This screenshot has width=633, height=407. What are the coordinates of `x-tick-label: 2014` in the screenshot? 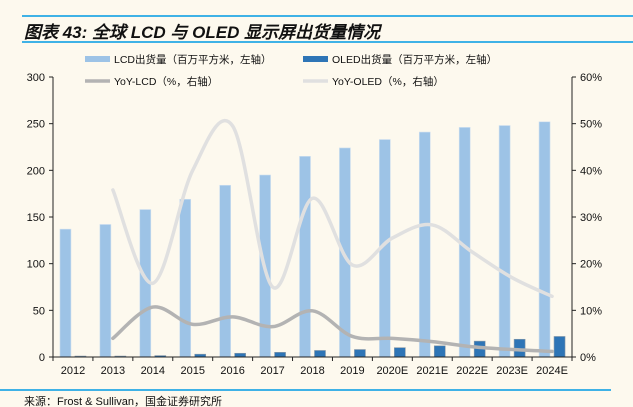 It's located at (153, 371).